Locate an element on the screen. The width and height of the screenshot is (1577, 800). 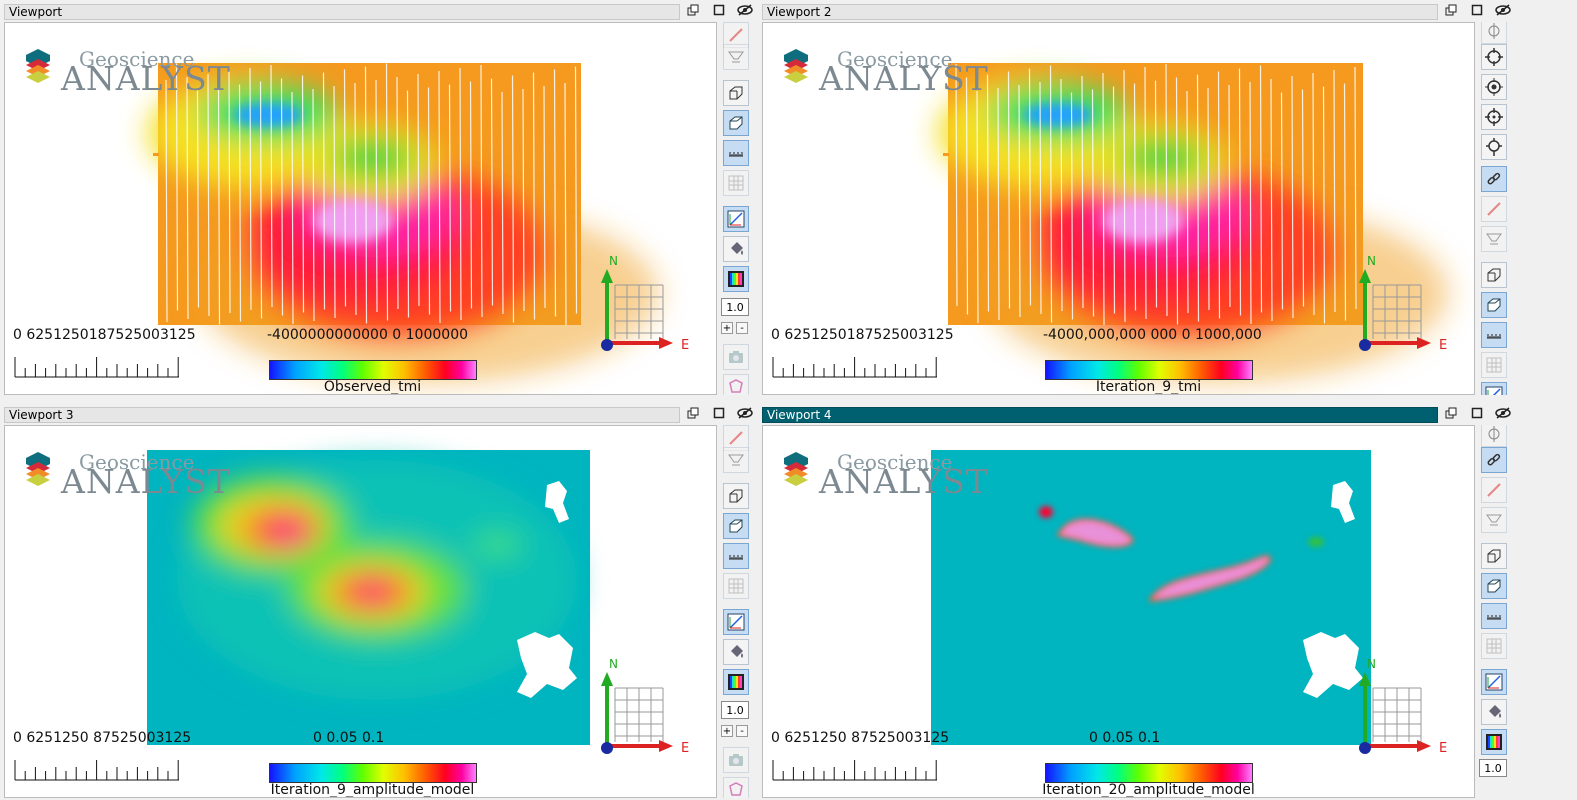
logo-text-top: Geoscience is located at coordinates (895, 59).